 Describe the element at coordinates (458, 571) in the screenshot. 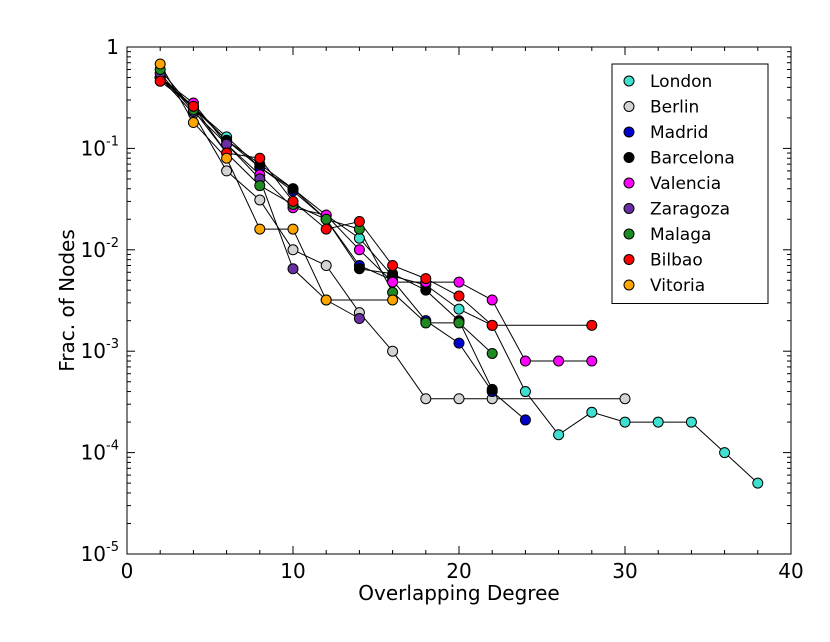

I see `x-tick-label: 20` at that location.